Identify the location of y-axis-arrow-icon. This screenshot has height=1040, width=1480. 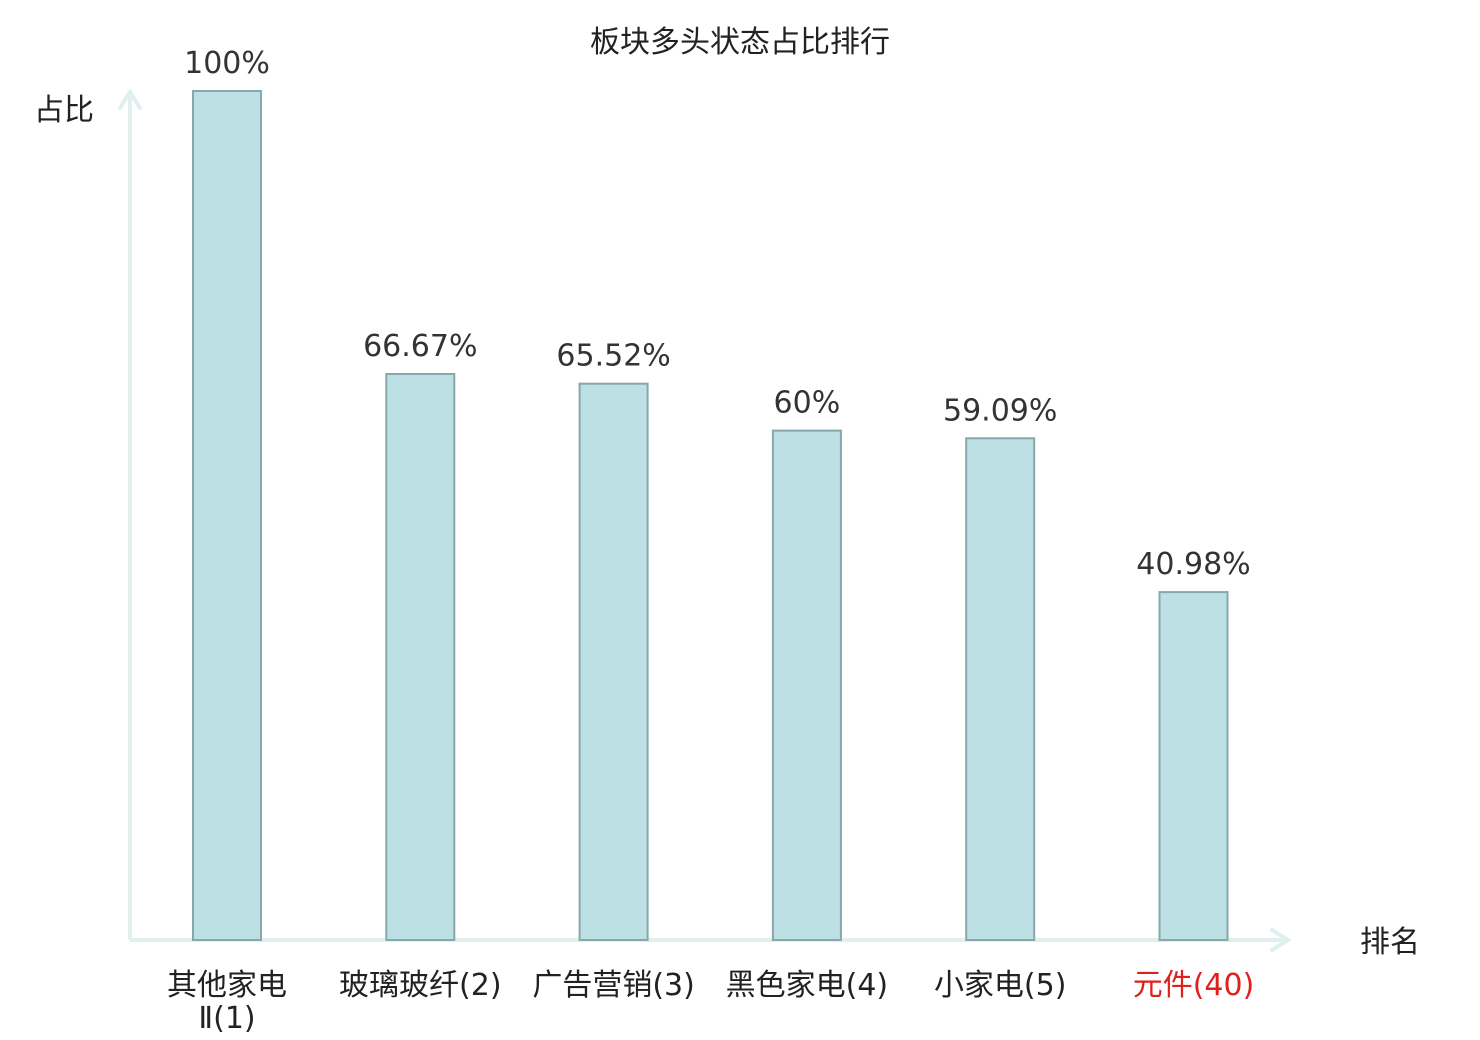
(130, 99).